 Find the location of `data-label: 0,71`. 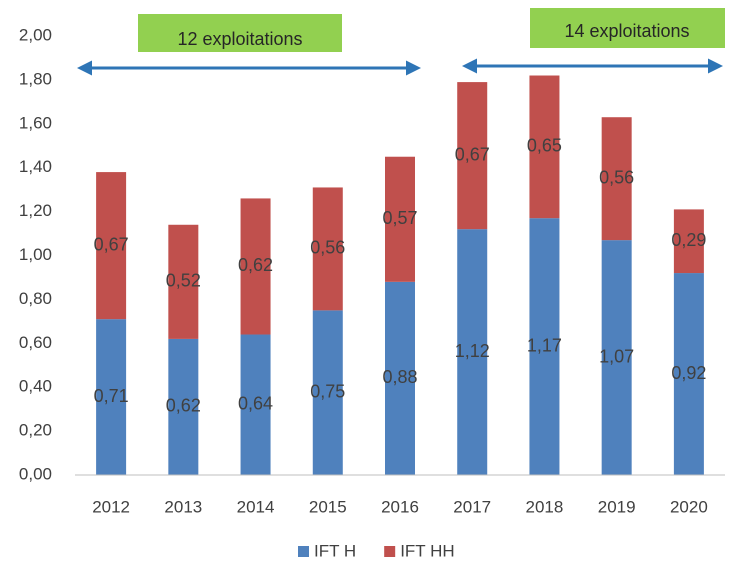

data-label: 0,71 is located at coordinates (111, 396).